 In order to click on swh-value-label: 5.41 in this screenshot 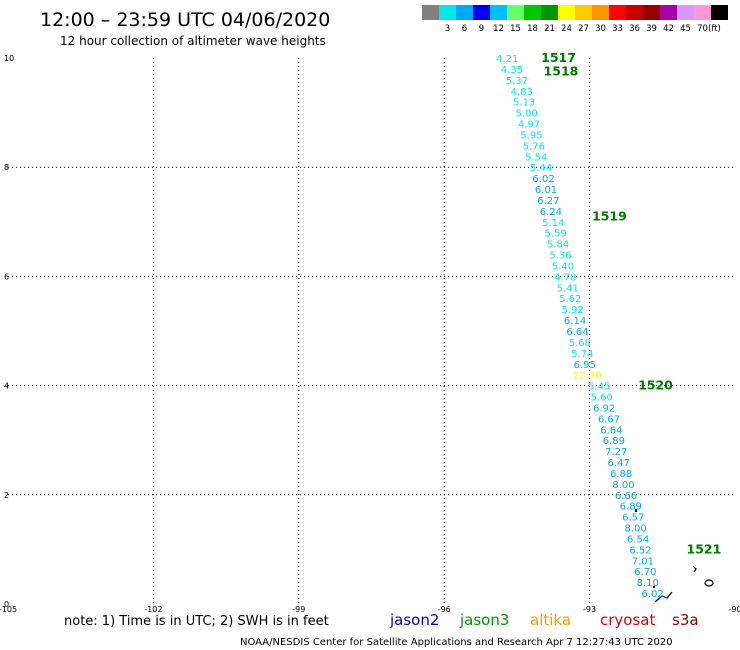, I will do `click(568, 288)`.